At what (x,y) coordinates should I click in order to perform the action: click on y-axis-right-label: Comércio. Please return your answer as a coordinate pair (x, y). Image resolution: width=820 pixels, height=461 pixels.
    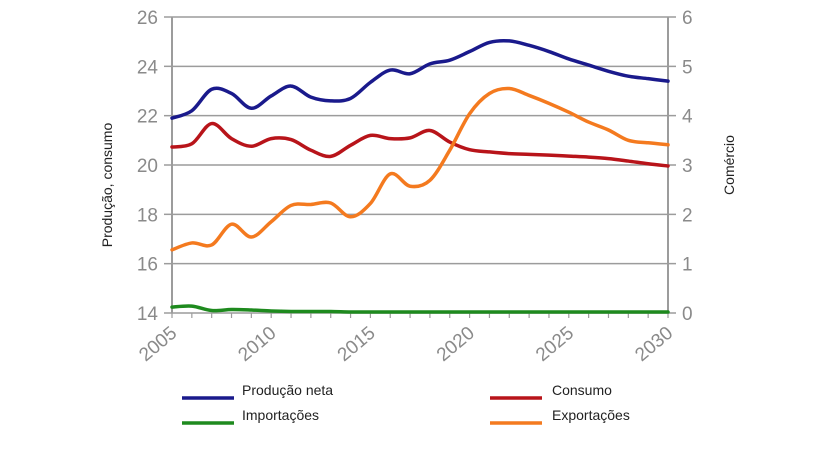
    Looking at the image, I should click on (729, 165).